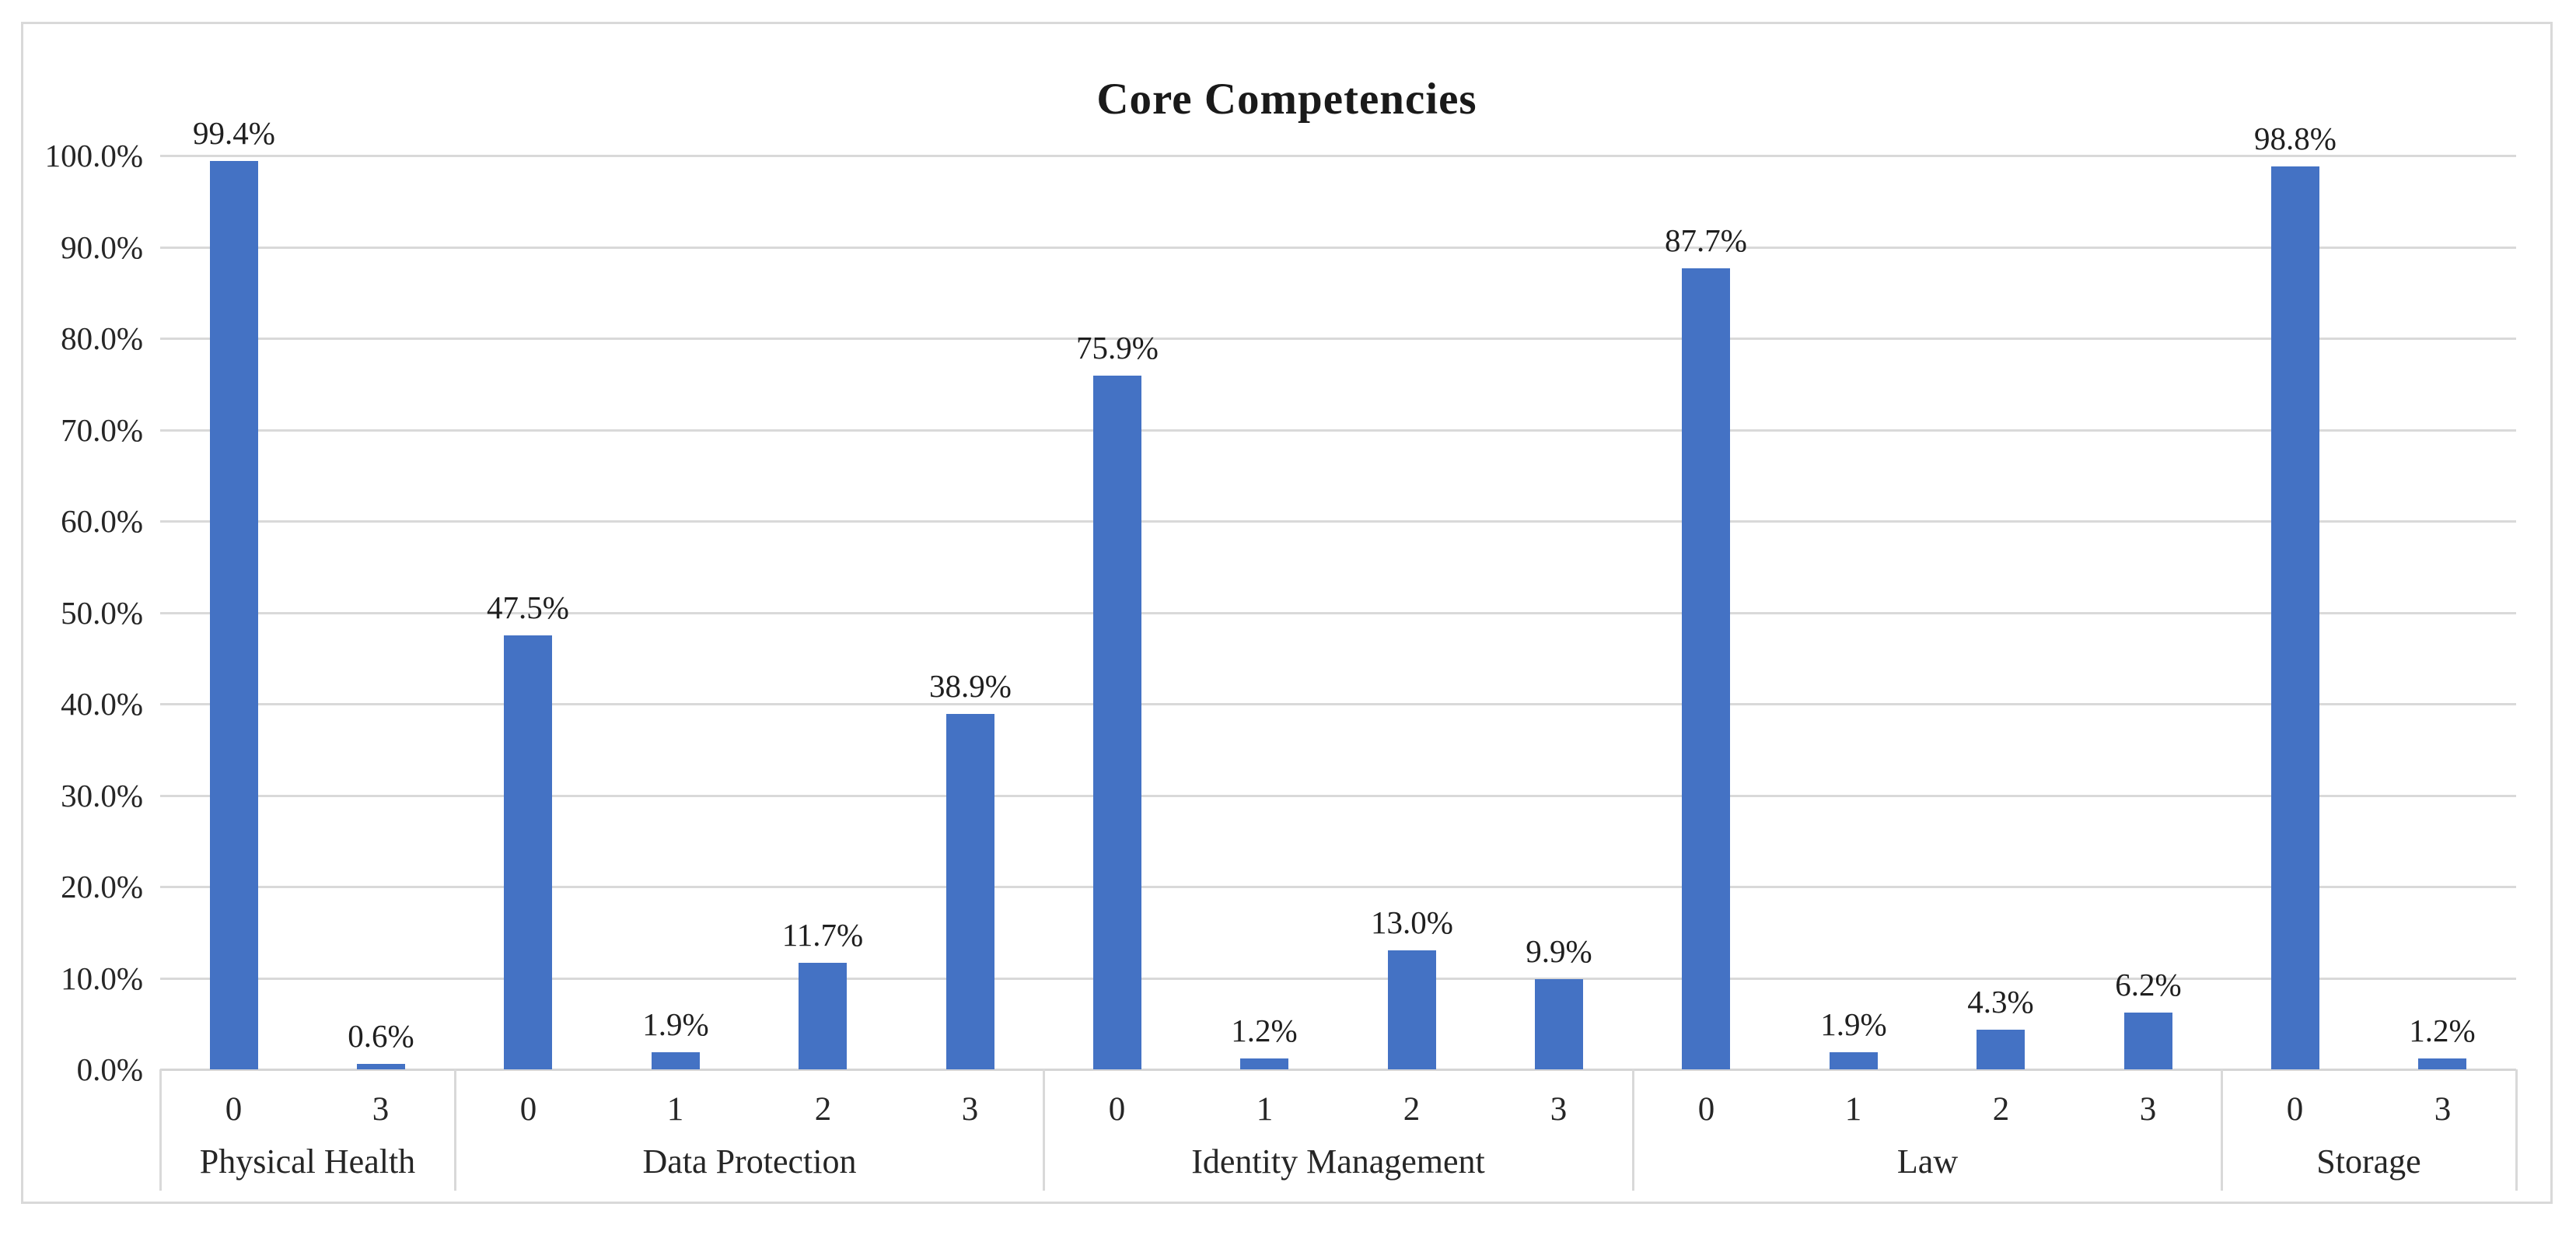  What do you see at coordinates (1286, 99) in the screenshot?
I see `chart-title: Core Competencies` at bounding box center [1286, 99].